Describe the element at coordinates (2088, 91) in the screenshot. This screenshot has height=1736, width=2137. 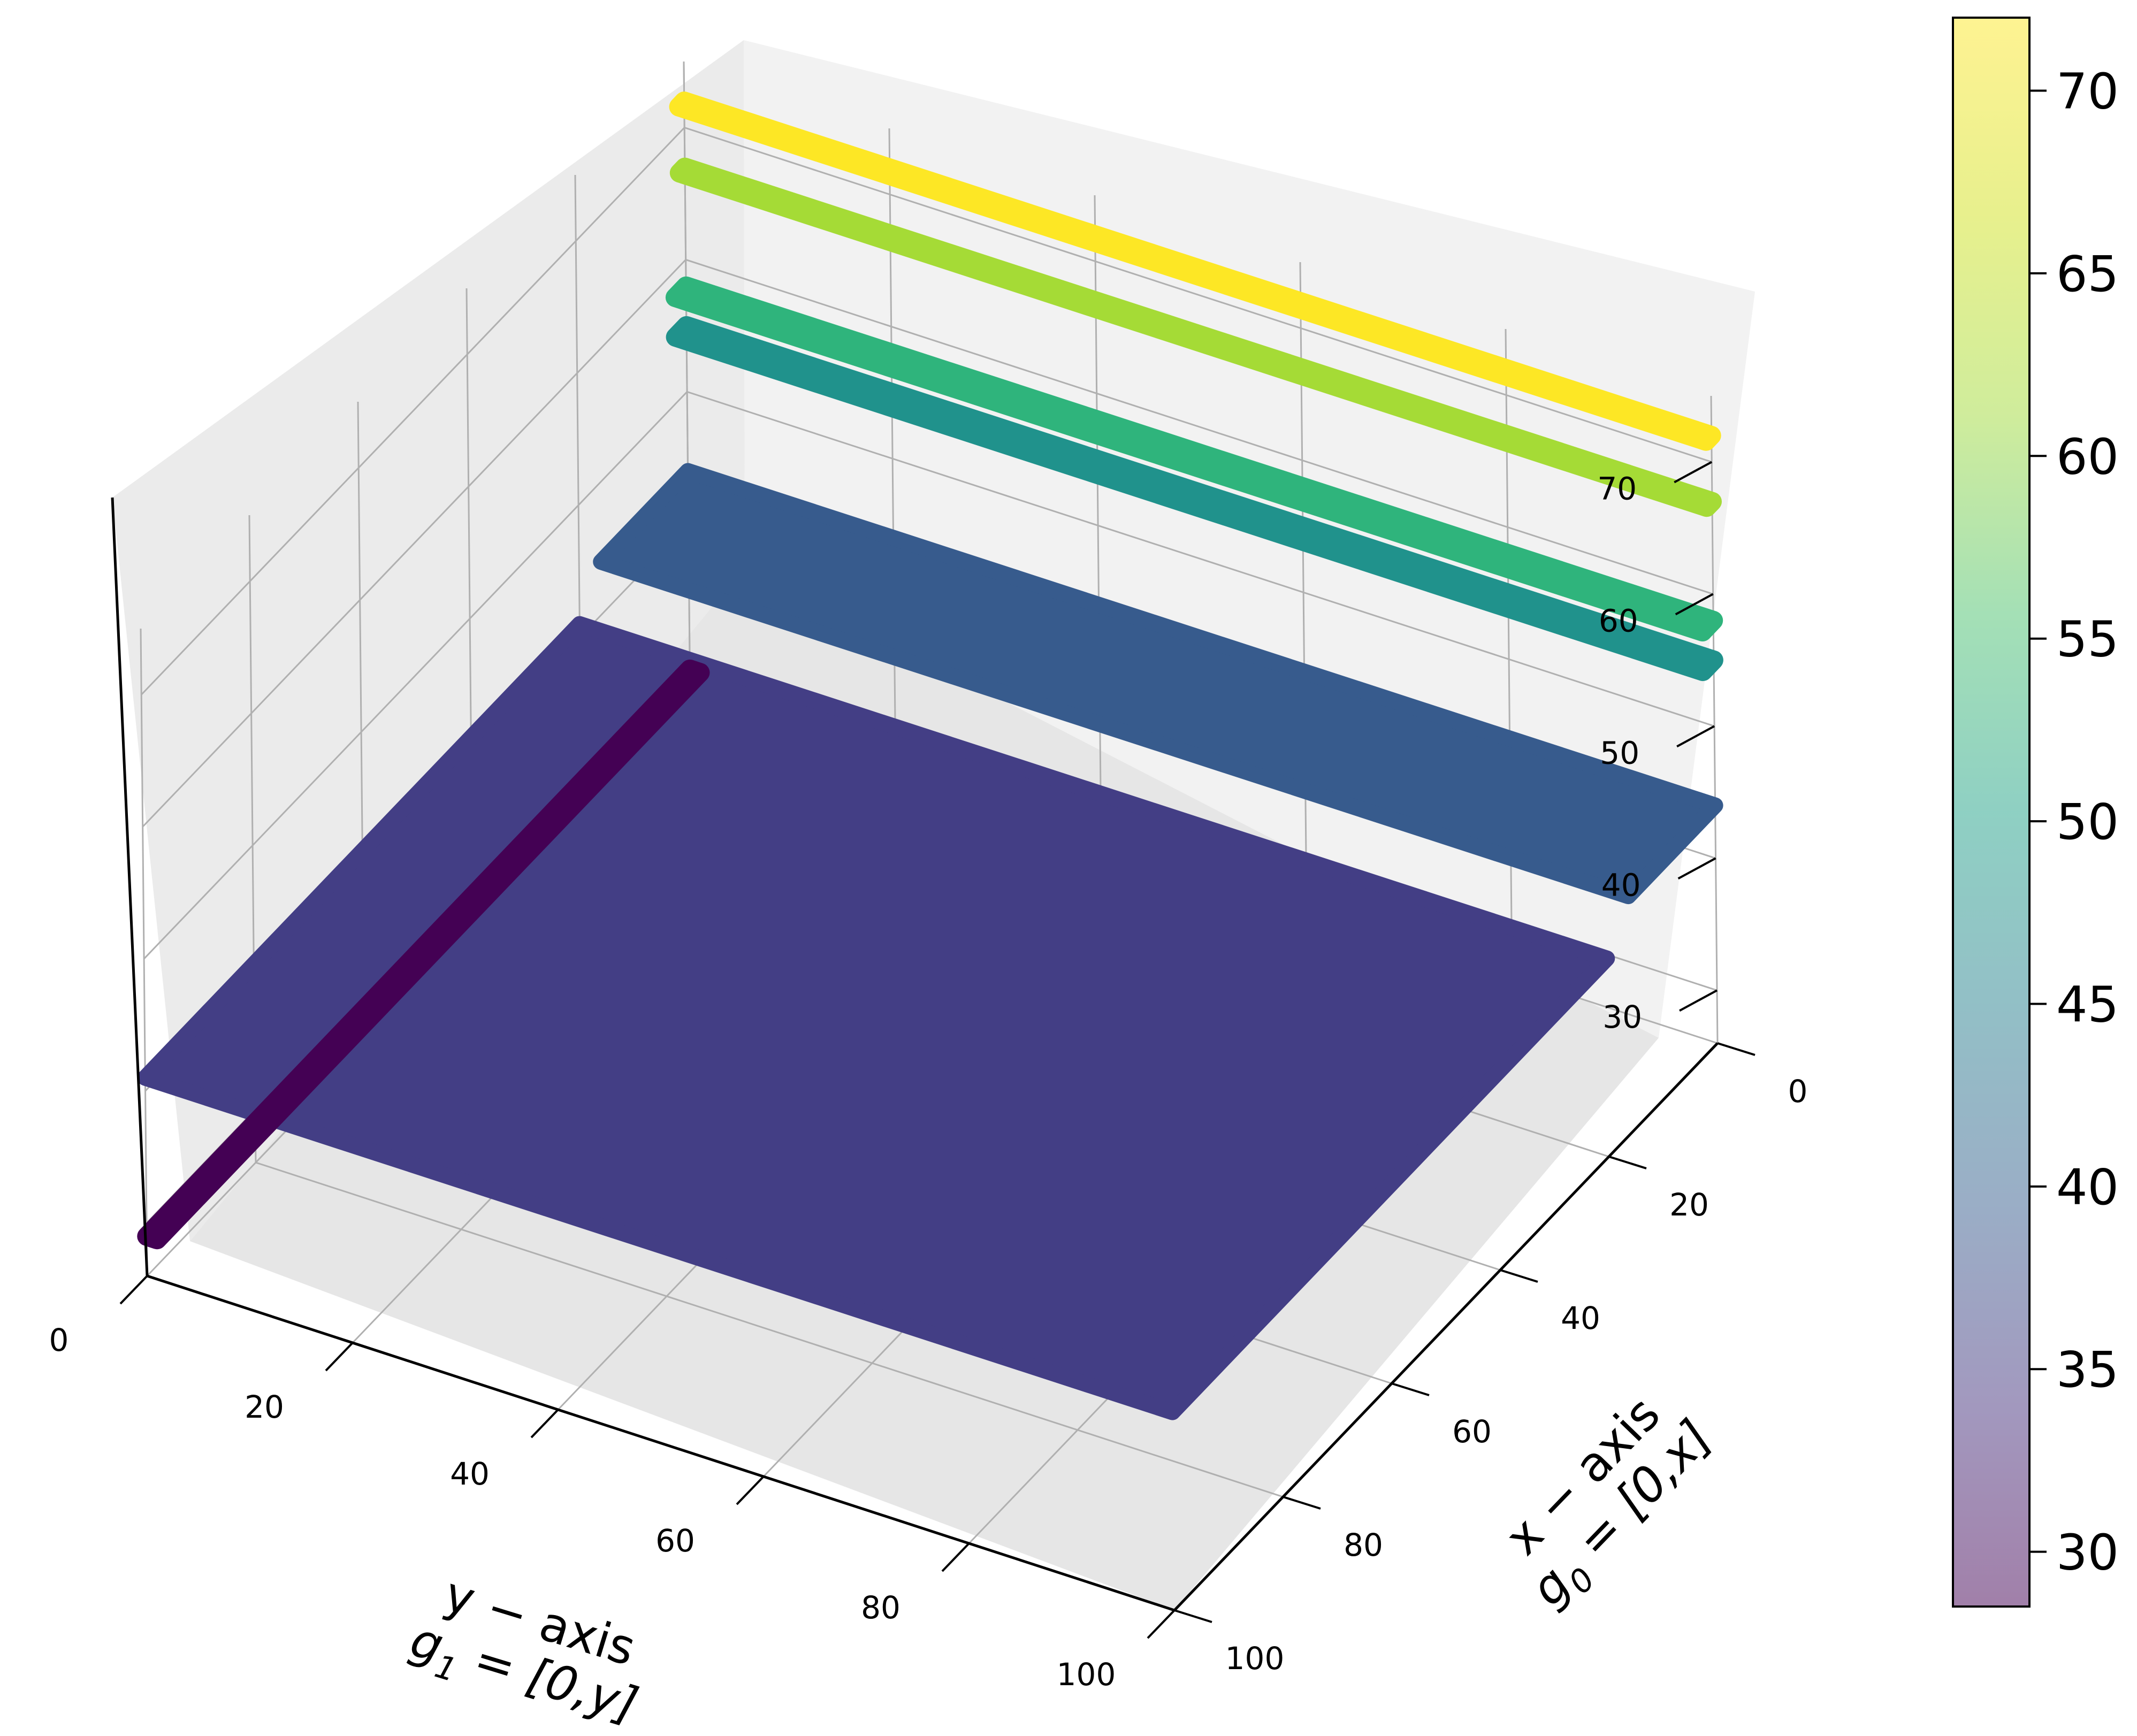
I see `colorbar-tick-label-70: 70` at that location.